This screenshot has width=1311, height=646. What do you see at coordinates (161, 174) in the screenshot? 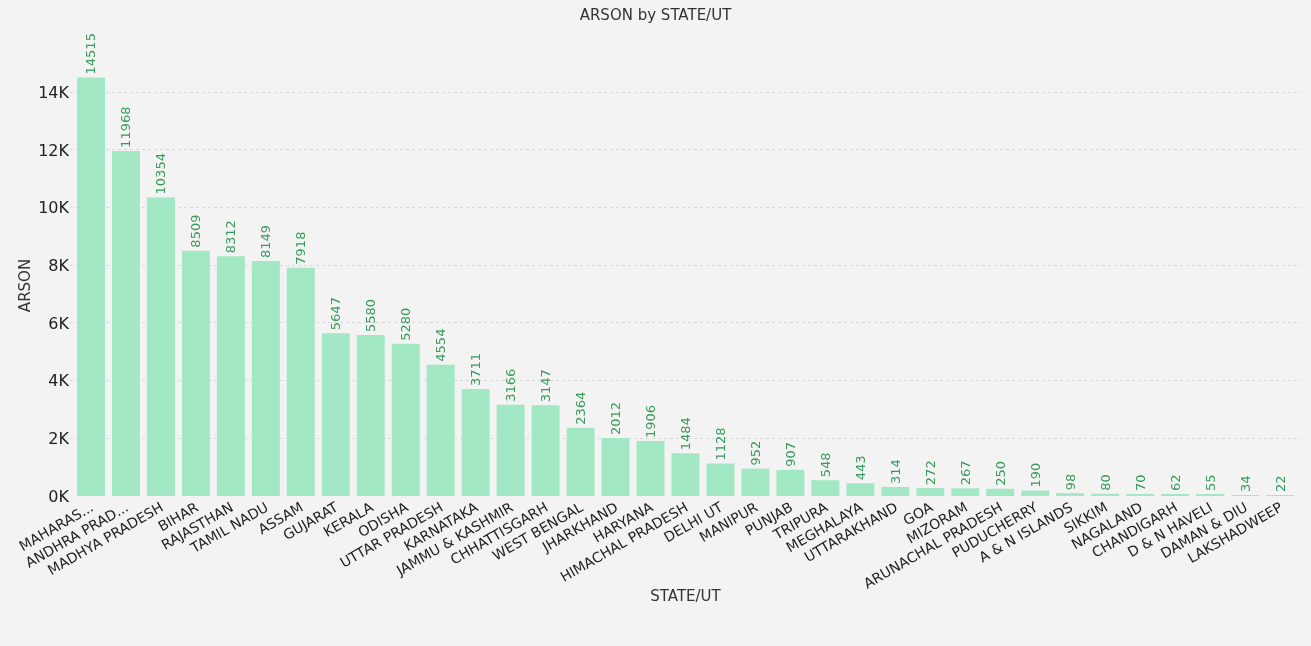
I see `data-label: 10354` at bounding box center [161, 174].